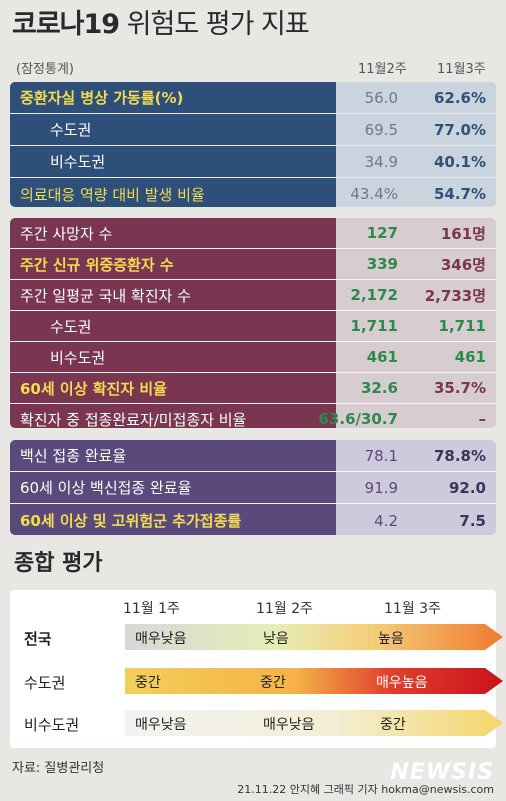 This screenshot has height=801, width=506. Describe the element at coordinates (173, 416) in the screenshot. I see `row-label: 확진자 중 접종완료자/미접종자 비율` at that location.